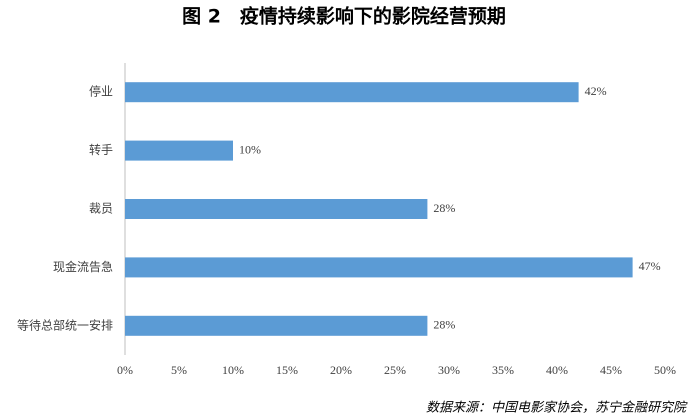 The height and width of the screenshot is (419, 689). What do you see at coordinates (101, 91) in the screenshot?
I see `y-tick-label: 停业` at bounding box center [101, 91].